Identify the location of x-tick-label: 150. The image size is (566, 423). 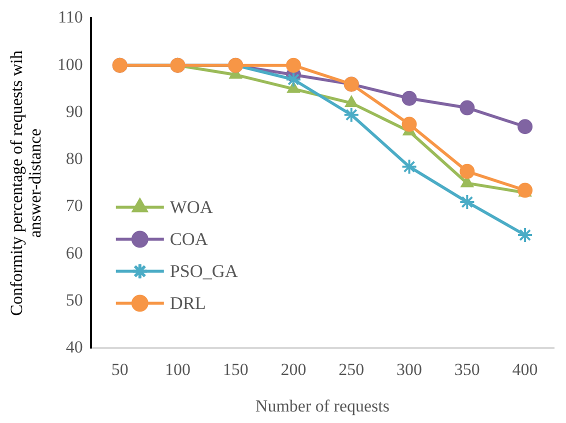
(235, 369).